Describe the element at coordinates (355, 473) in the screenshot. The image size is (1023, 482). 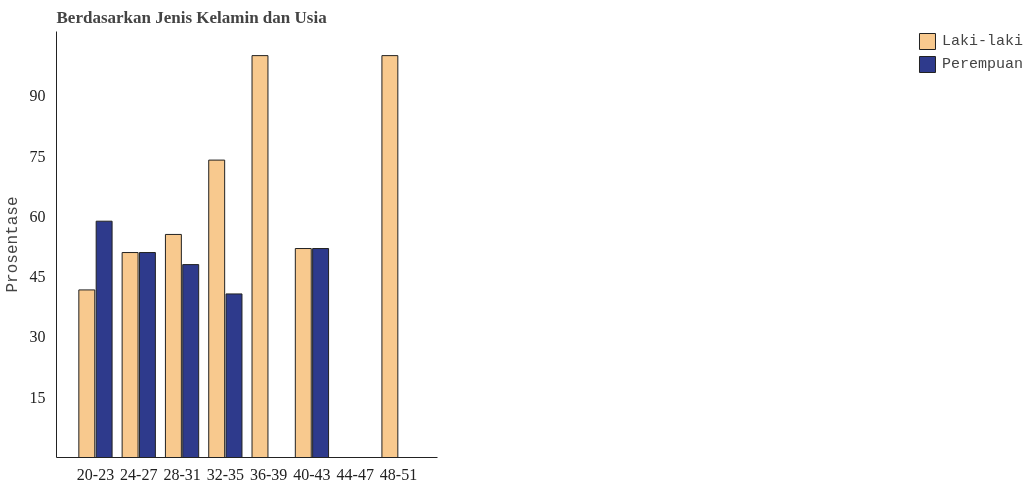
I see `x-tick-label: 44-47` at that location.